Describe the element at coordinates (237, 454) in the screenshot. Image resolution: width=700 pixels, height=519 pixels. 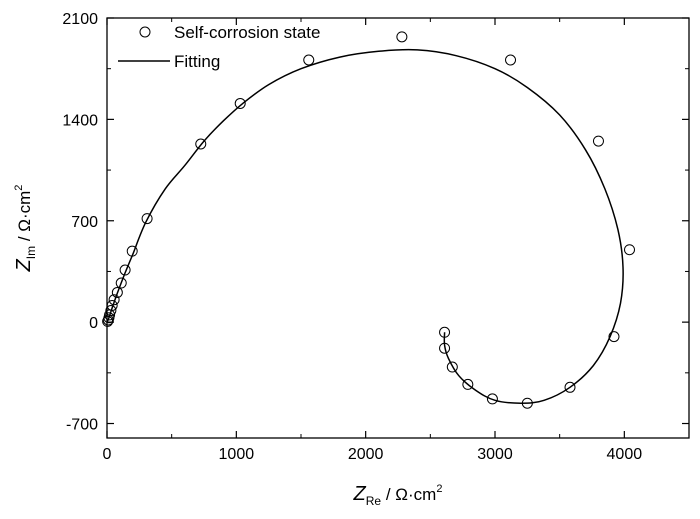
I see `x-tick-label: 1000` at that location.